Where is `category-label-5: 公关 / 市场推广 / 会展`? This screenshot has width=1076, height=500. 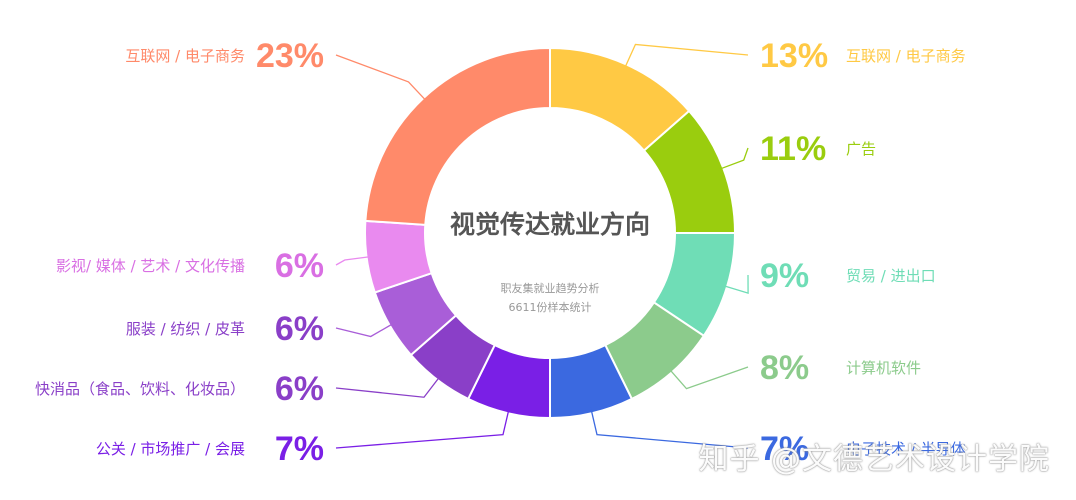
category-label-5: 公关 / 市场推广 / 会展 is located at coordinates (170, 449).